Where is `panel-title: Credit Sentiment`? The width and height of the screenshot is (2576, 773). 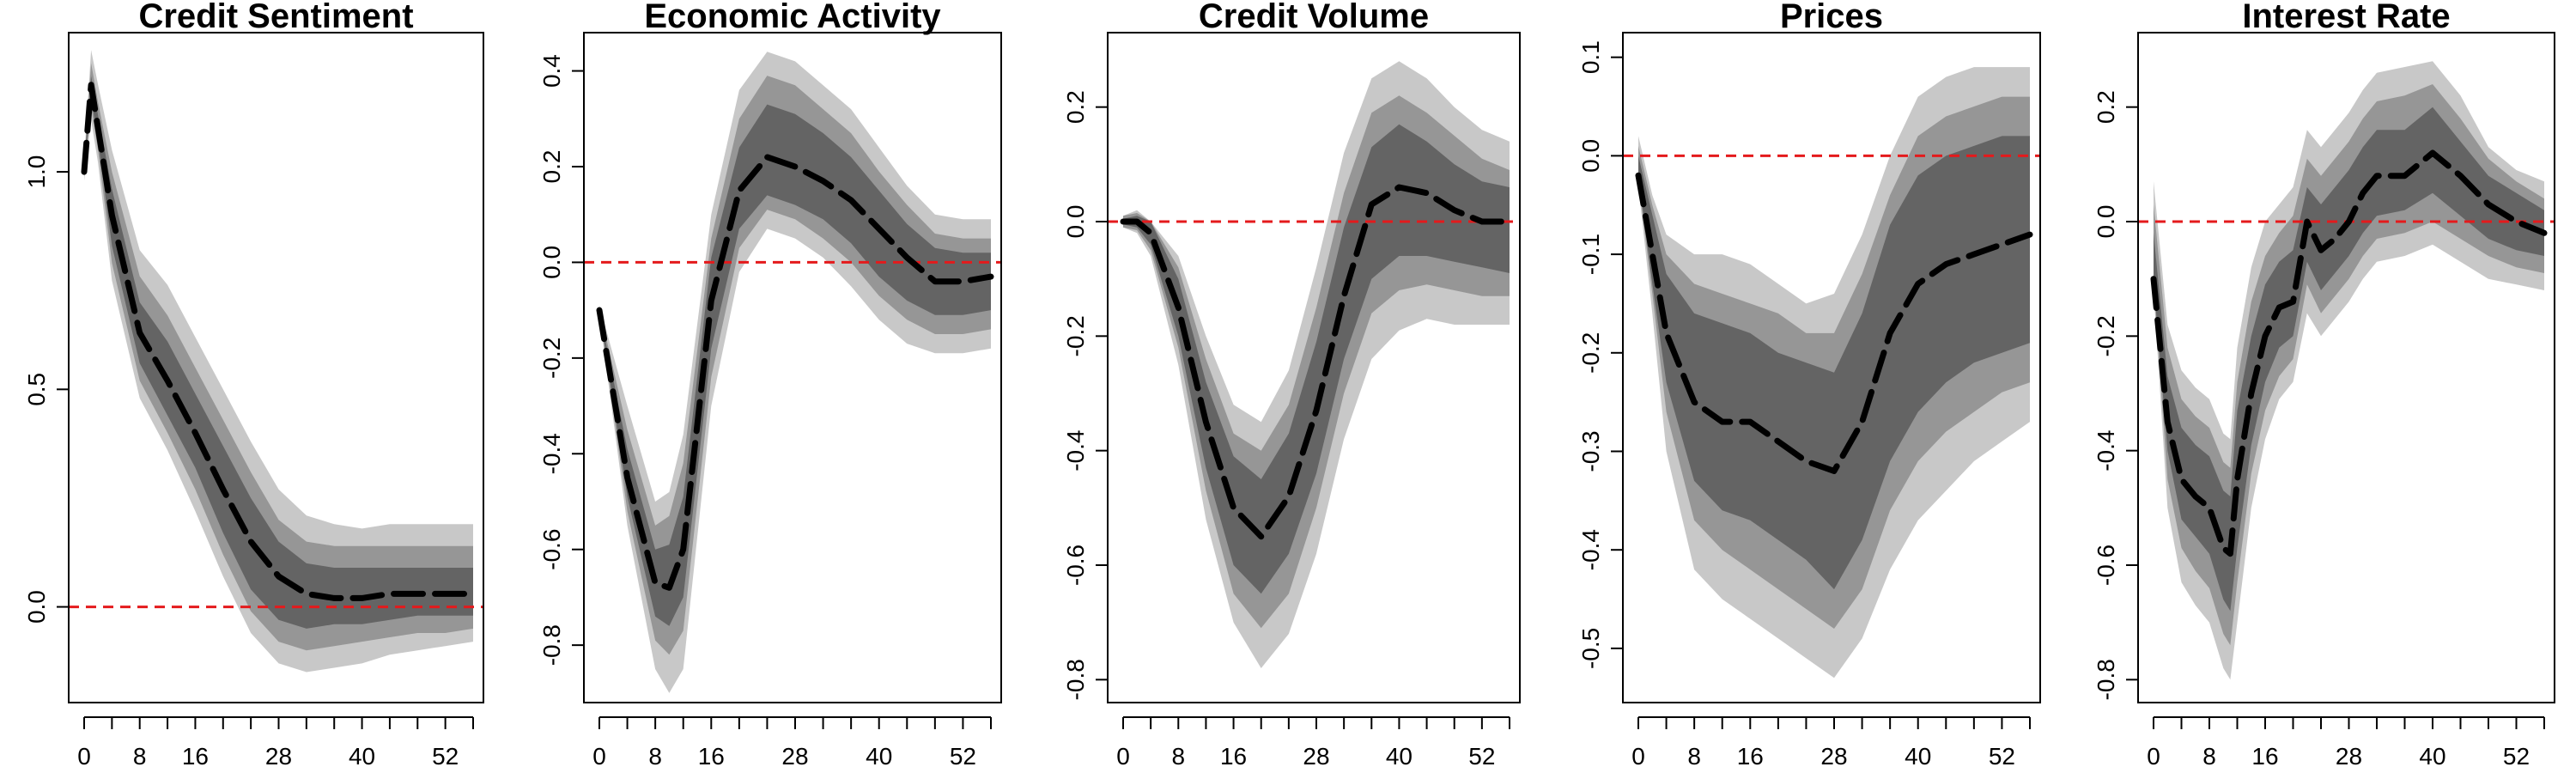 panel-title: Credit Sentiment is located at coordinates (275, 17).